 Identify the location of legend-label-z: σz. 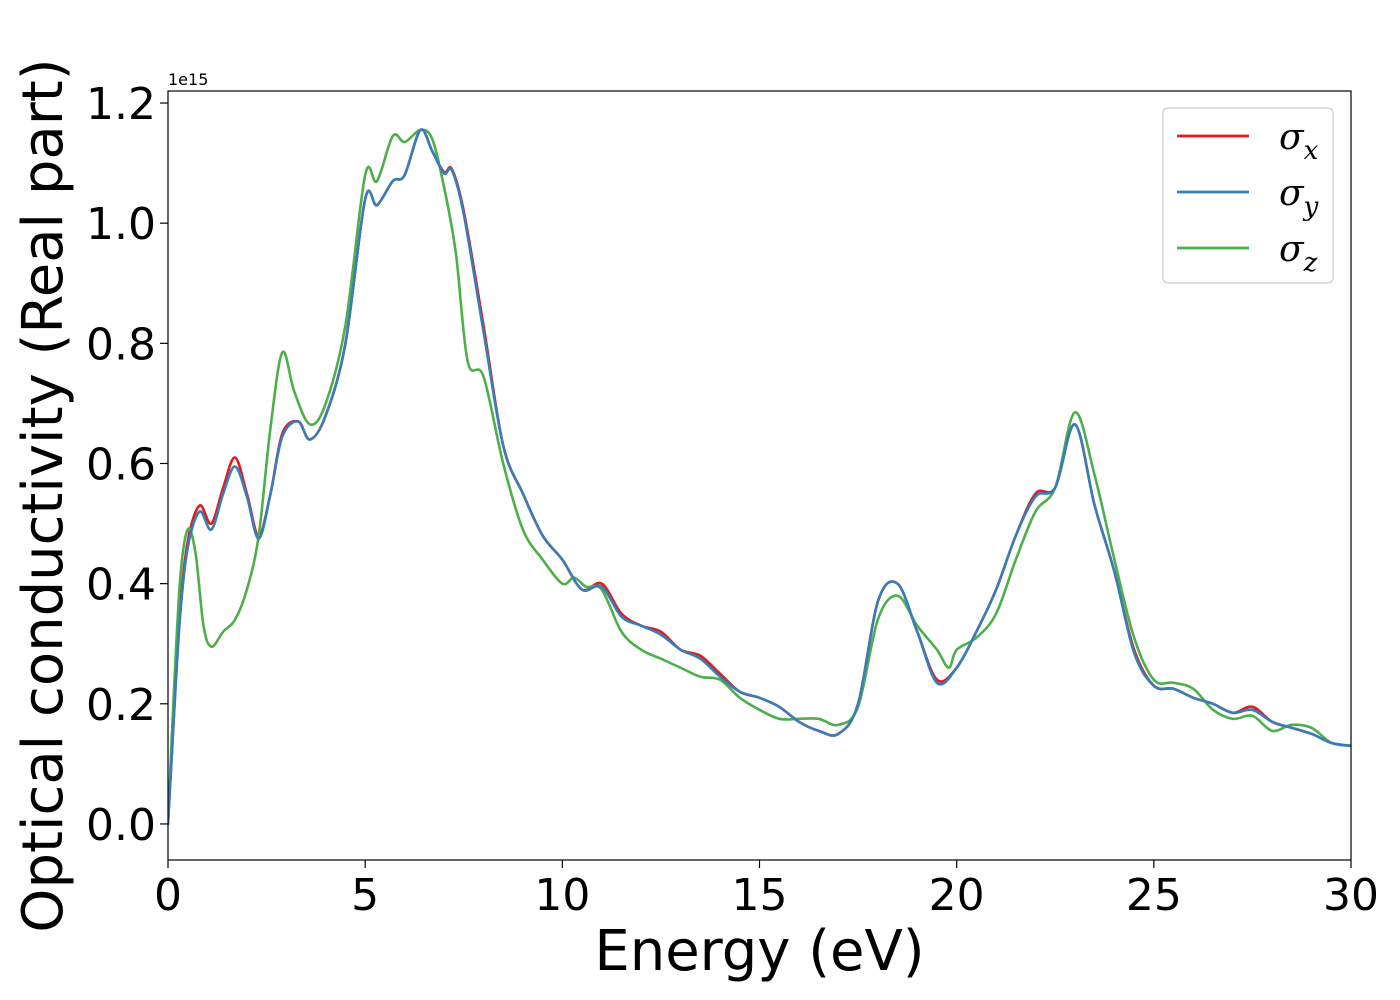
(1298, 253).